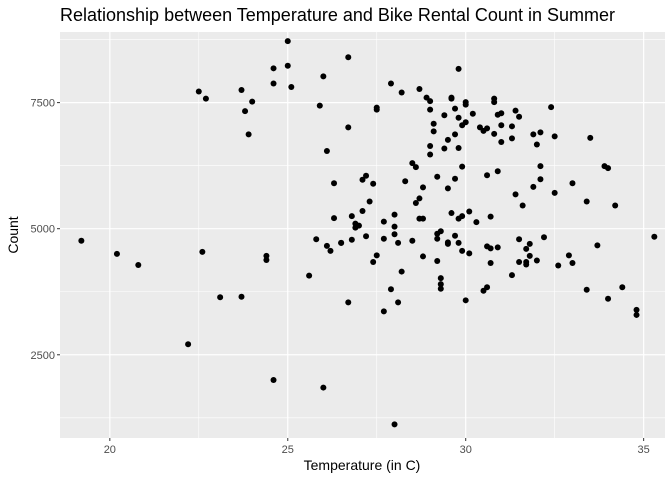  What do you see at coordinates (377, 447) in the screenshot?
I see `x-axis-ticks: 20 25 30 35` at bounding box center [377, 447].